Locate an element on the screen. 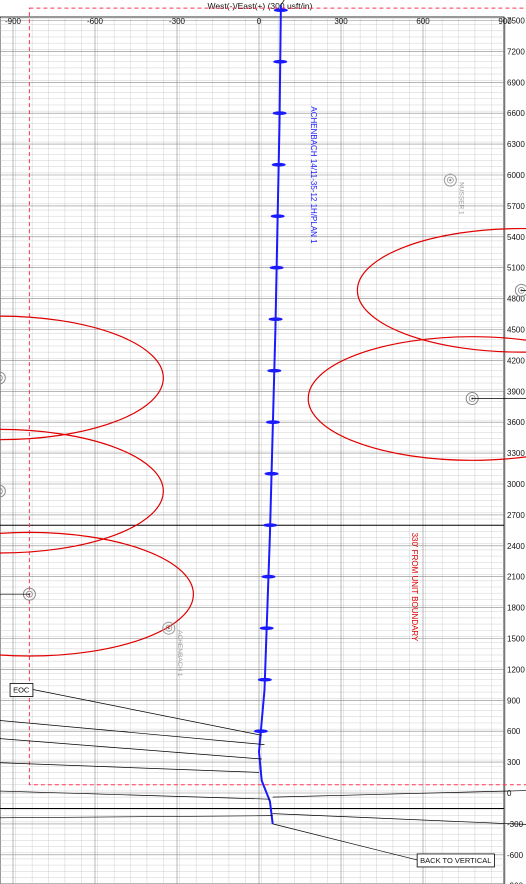  x-tick-label: -900 is located at coordinates (13, 21).